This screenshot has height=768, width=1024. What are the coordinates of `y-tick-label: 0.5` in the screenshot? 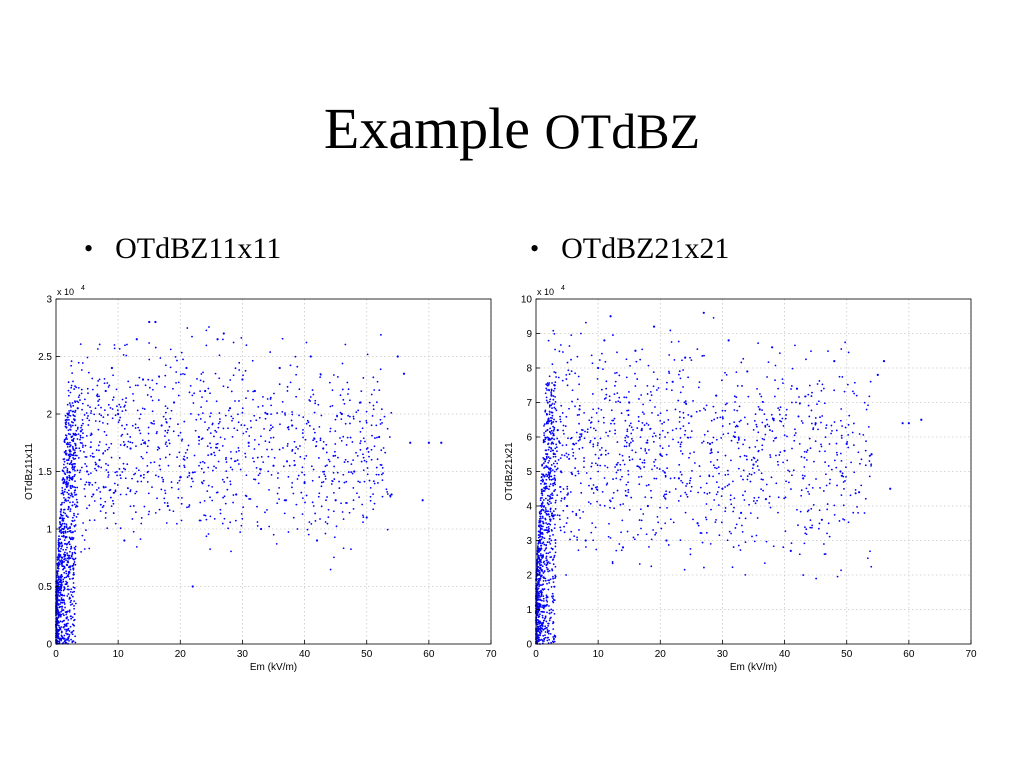 It's located at (45, 587).